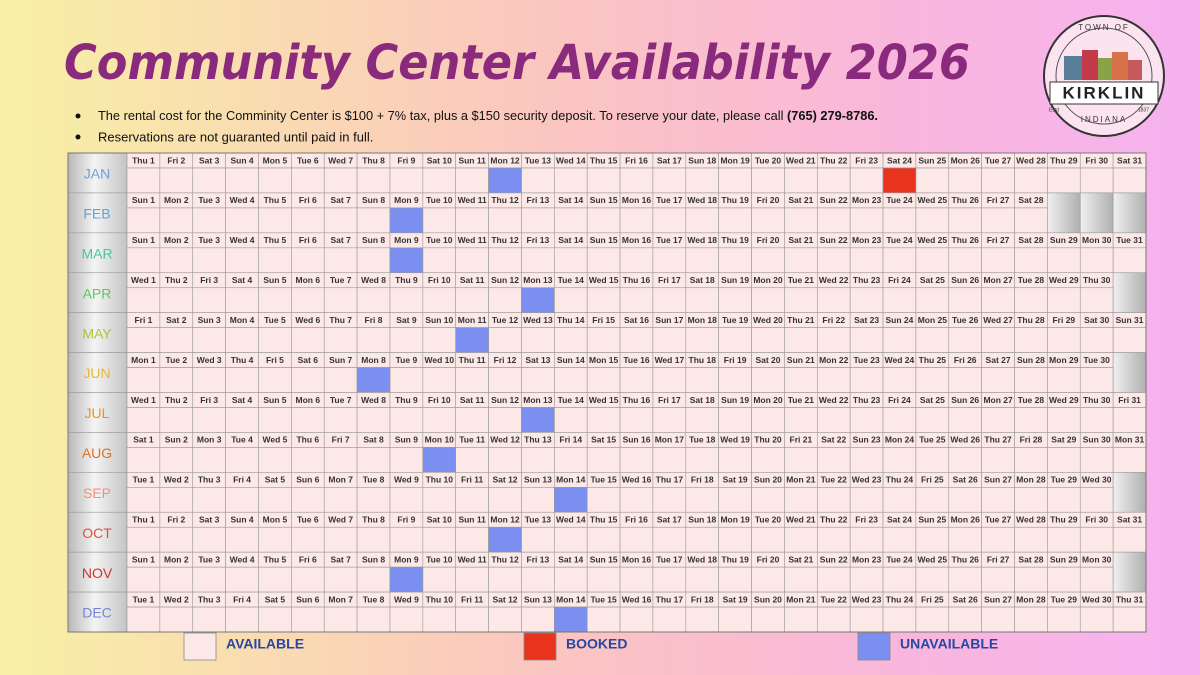  What do you see at coordinates (538, 240) in the screenshot?
I see `day-label: Fri 13` at bounding box center [538, 240].